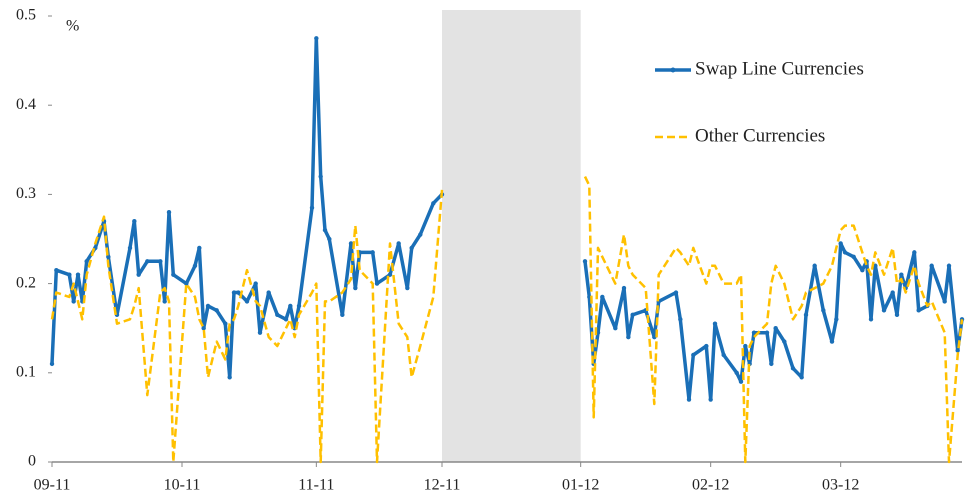 The height and width of the screenshot is (499, 965). What do you see at coordinates (26, 371) in the screenshot?
I see `y-tick-label: 0.1` at bounding box center [26, 371].